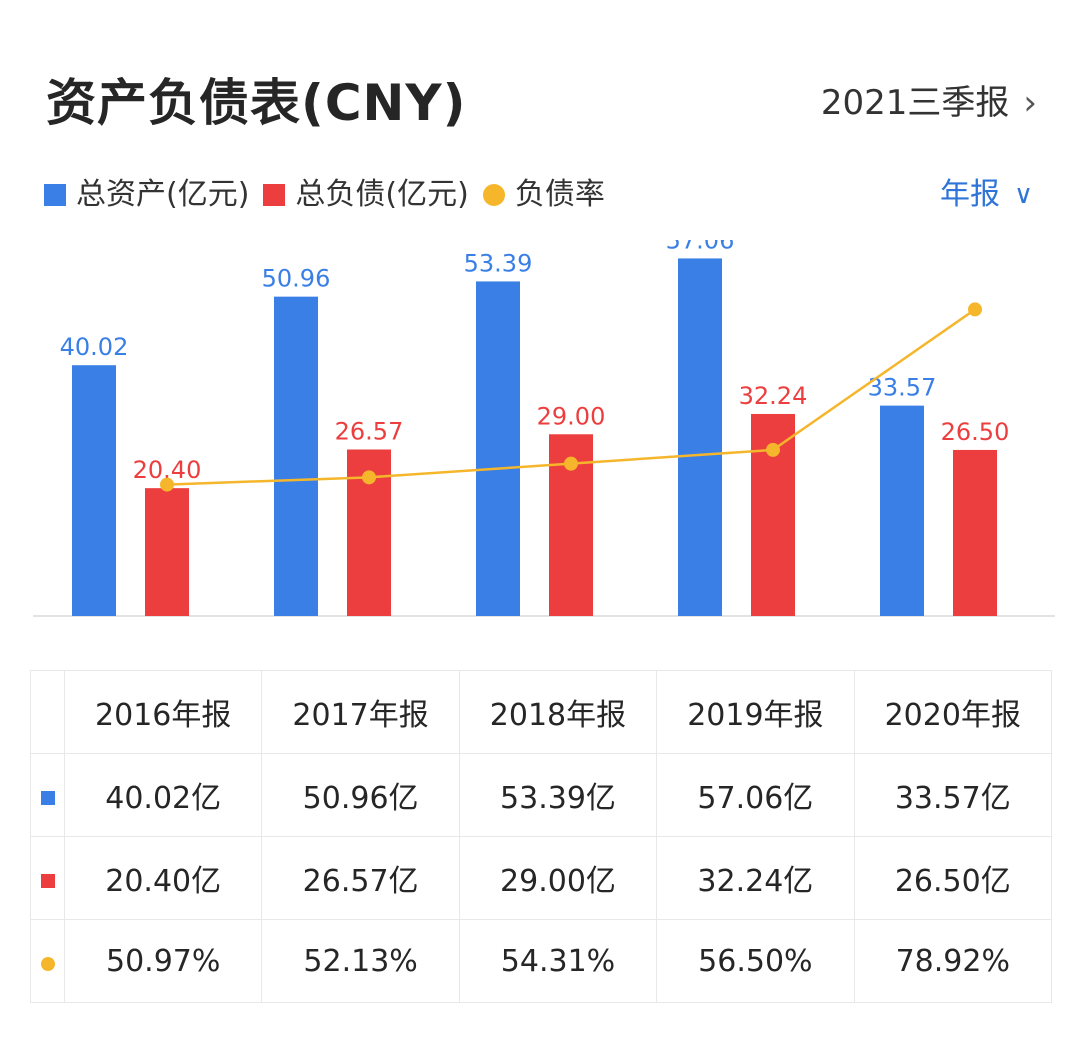 The width and height of the screenshot is (1073, 1054). What do you see at coordinates (571, 416) in the screenshot?
I see `data-label-total-liabilities: 29.00` at bounding box center [571, 416].